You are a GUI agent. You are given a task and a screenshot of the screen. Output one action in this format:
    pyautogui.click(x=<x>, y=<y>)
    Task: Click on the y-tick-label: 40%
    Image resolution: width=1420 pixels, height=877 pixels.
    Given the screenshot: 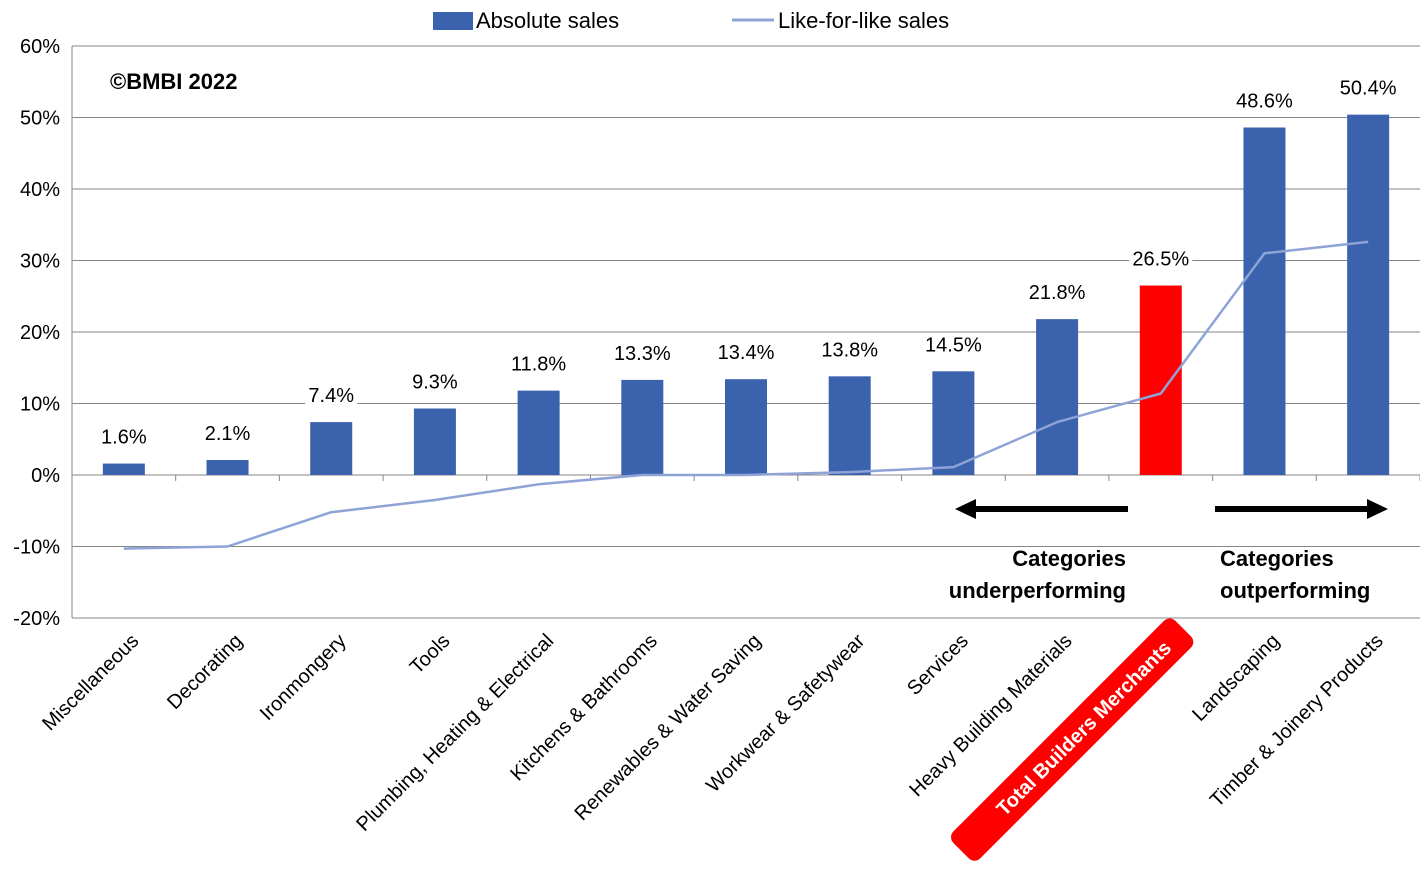 What is the action you would take?
    pyautogui.click(x=40, y=190)
    